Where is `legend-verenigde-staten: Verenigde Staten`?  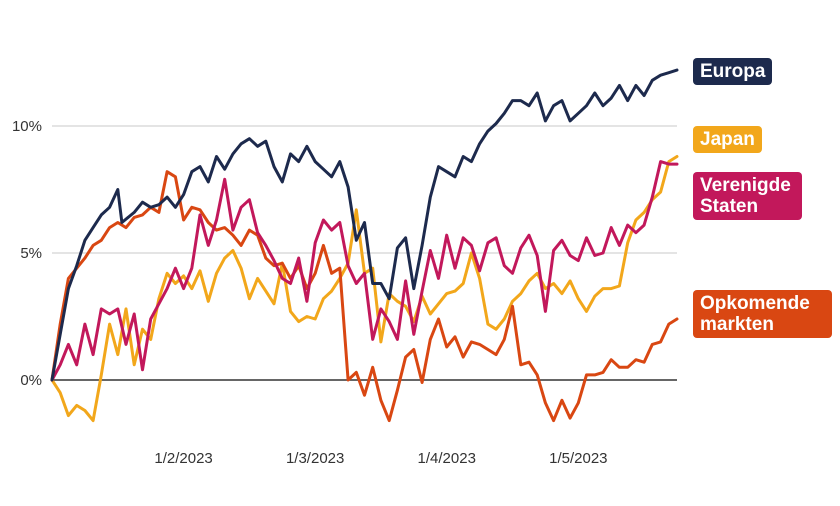 legend-verenigde-staten: Verenigde Staten is located at coordinates (747, 196).